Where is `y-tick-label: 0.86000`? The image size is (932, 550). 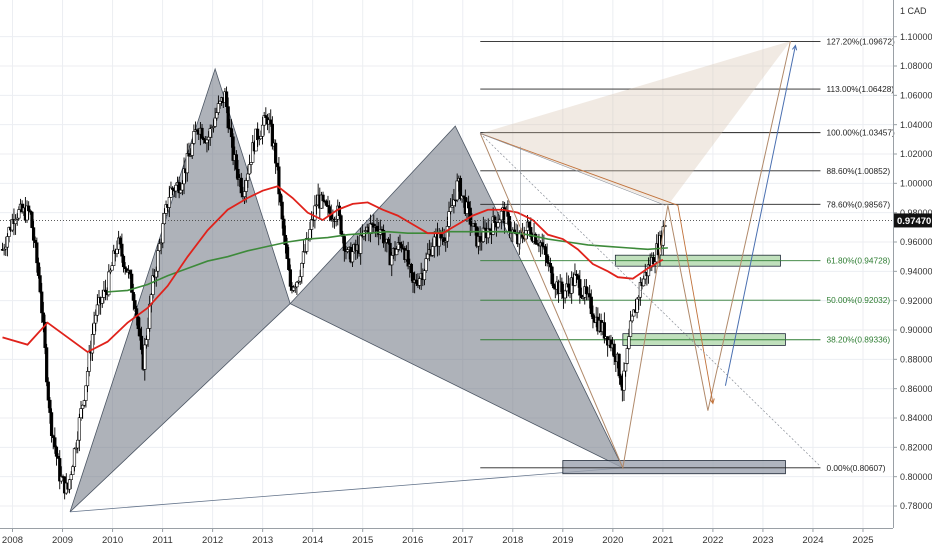 y-tick-label: 0.86000 is located at coordinates (916, 389).